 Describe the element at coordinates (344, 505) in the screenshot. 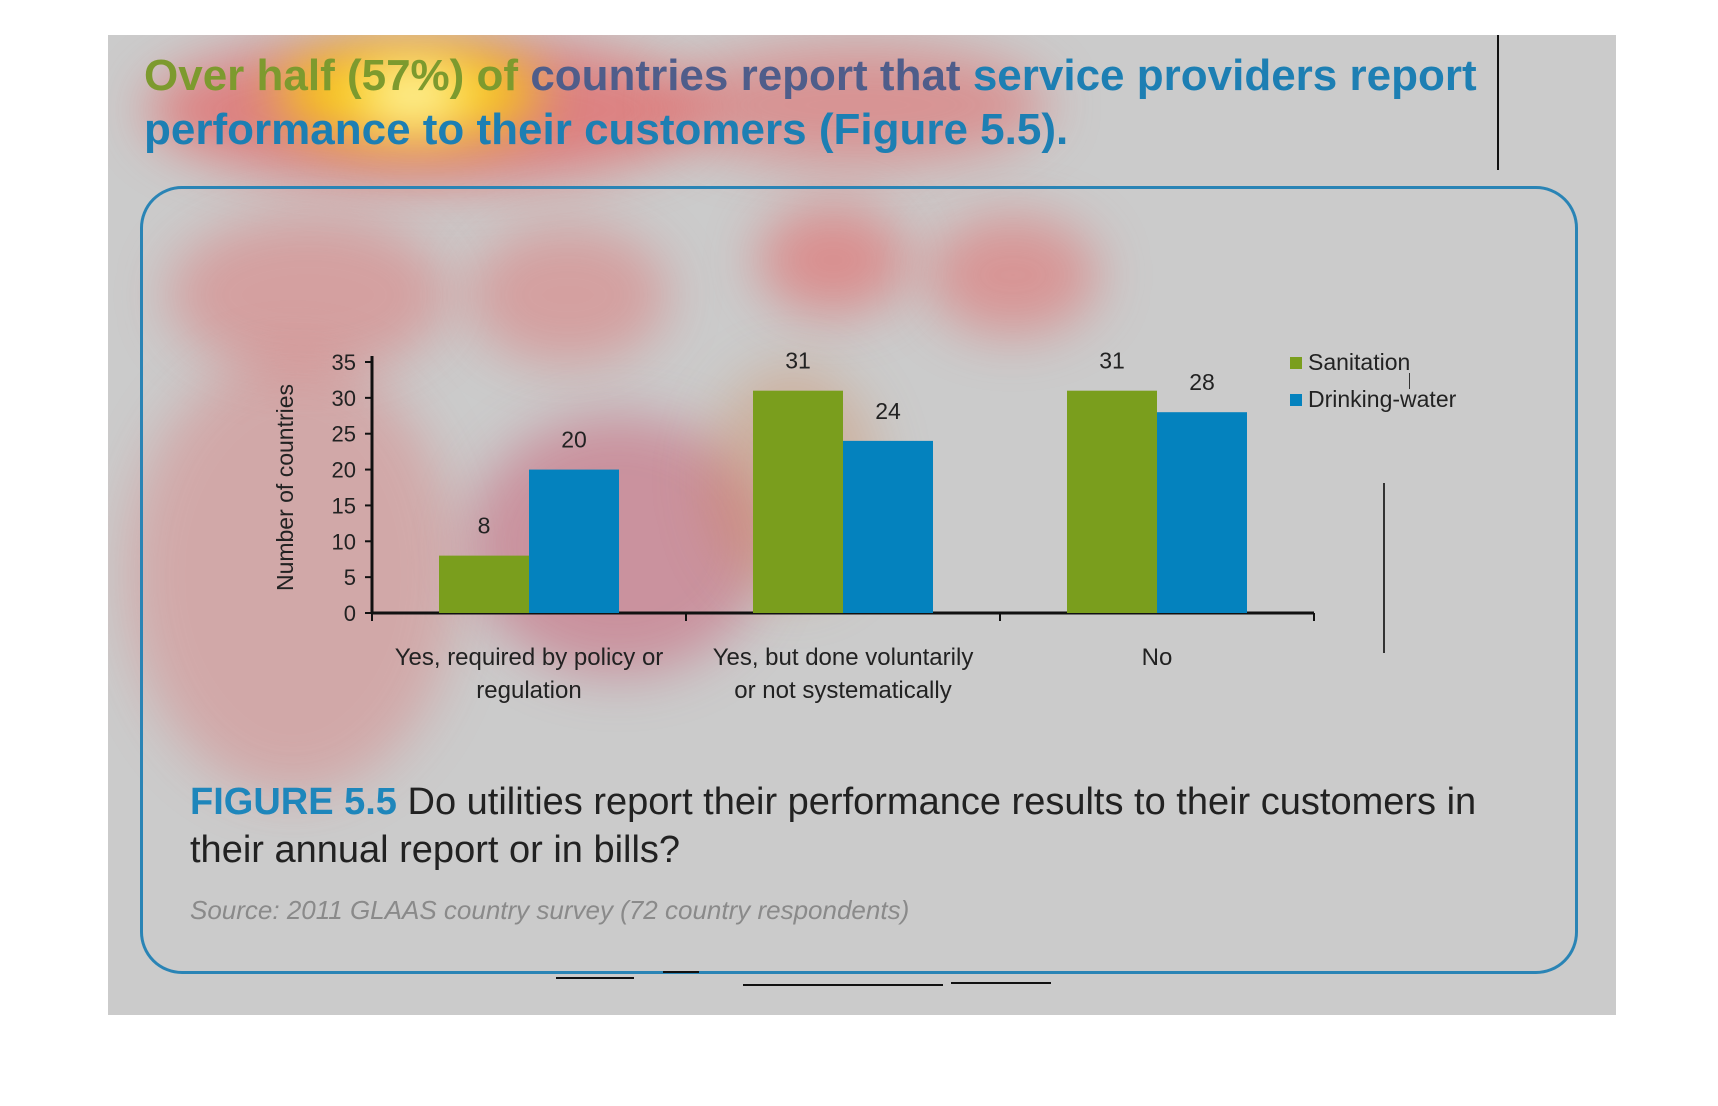

I see `y-tick-label: 15` at that location.